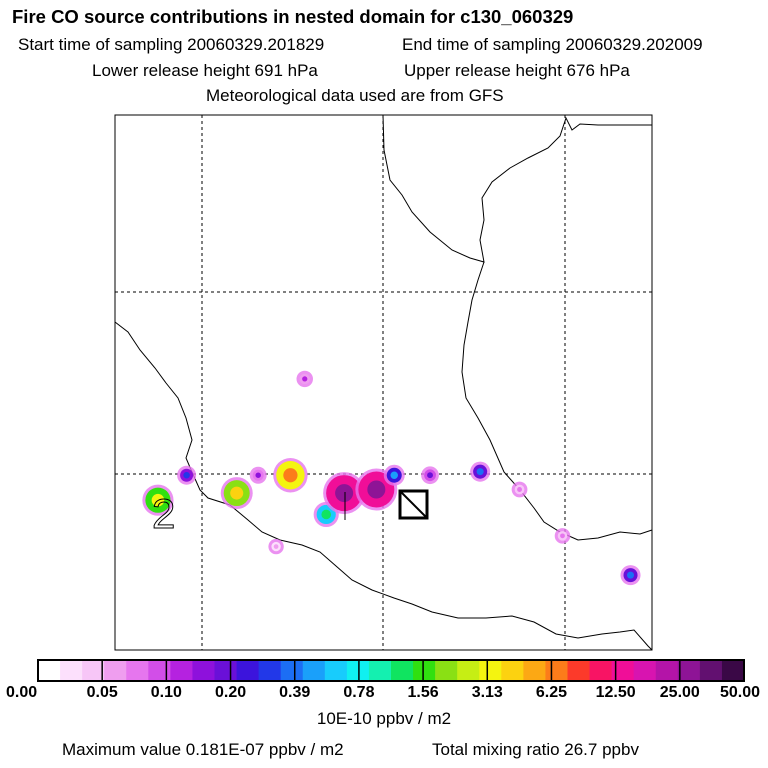 Image resolution: width=768 pixels, height=768 pixels. What do you see at coordinates (680, 692) in the screenshot?
I see `colorbar-tick-label: 25.00` at bounding box center [680, 692].